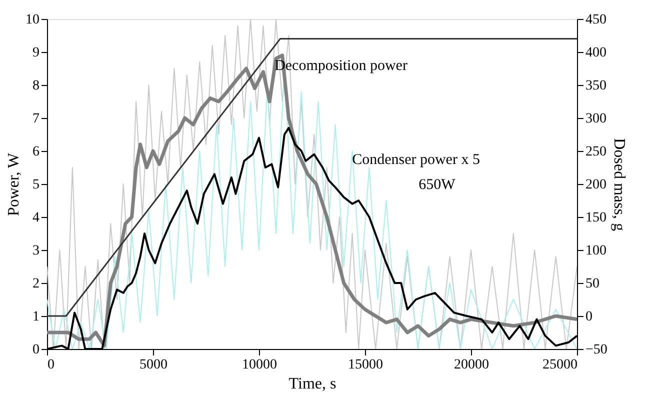 This screenshot has height=409, width=664. Describe the element at coordinates (596, 20) in the screenshot. I see `y2-tick-label: 450` at that location.